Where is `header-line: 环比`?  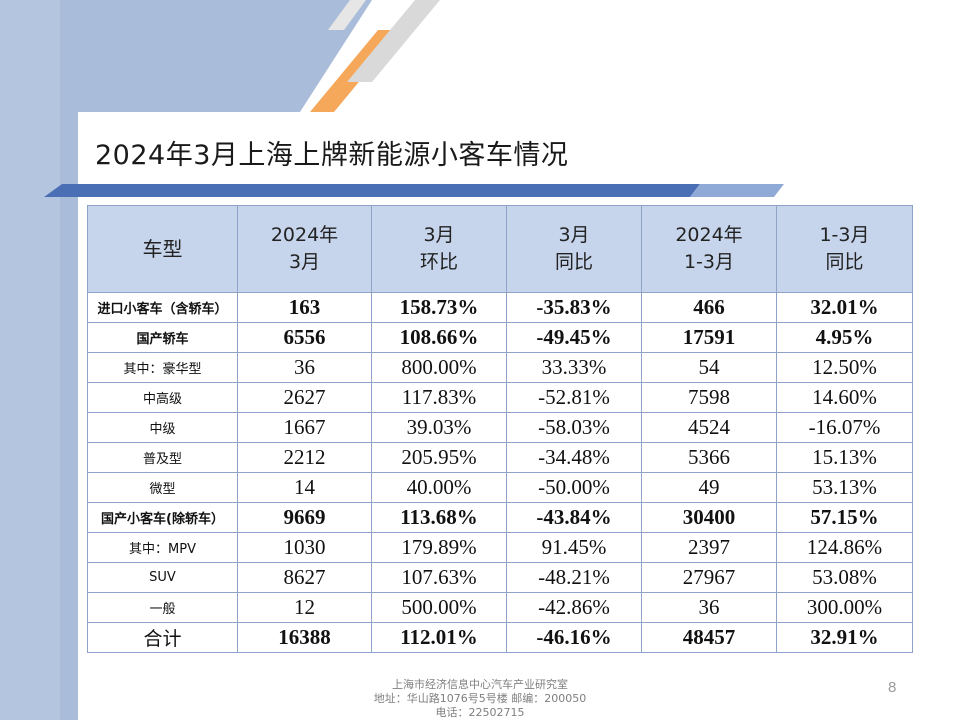 header-line: 环比 is located at coordinates (438, 262).